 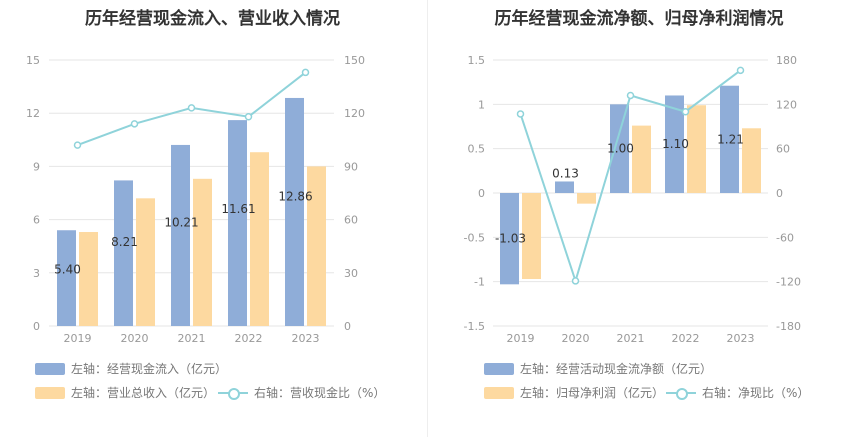 I want to click on y-left-tick-label: -0.5, so click(x=474, y=237).